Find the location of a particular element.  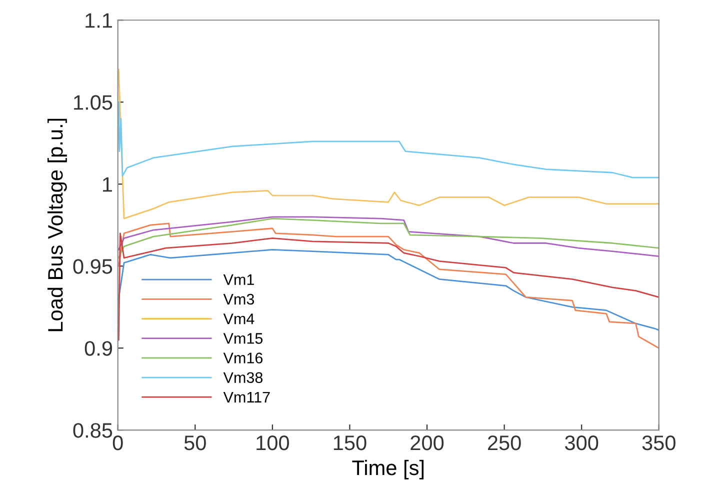

x-tick-label: 50 is located at coordinates (195, 442).